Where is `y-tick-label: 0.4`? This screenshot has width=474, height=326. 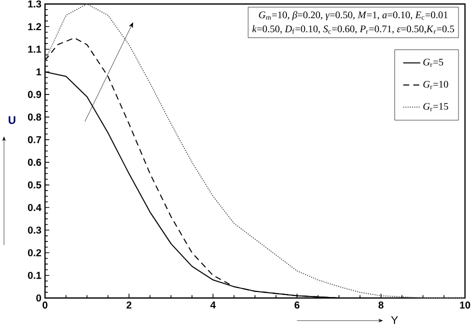
y-tick-label: 0.4 is located at coordinates (35, 208).